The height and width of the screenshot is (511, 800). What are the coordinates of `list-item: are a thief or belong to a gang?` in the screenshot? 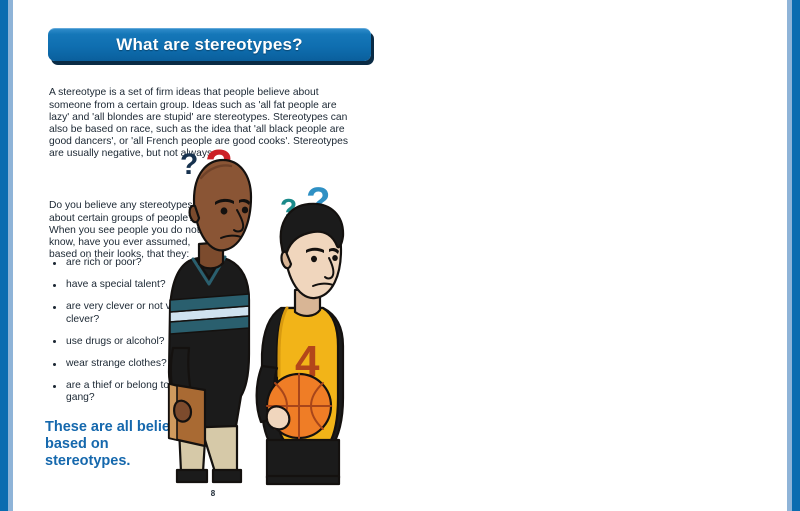 It's located at (126, 392).